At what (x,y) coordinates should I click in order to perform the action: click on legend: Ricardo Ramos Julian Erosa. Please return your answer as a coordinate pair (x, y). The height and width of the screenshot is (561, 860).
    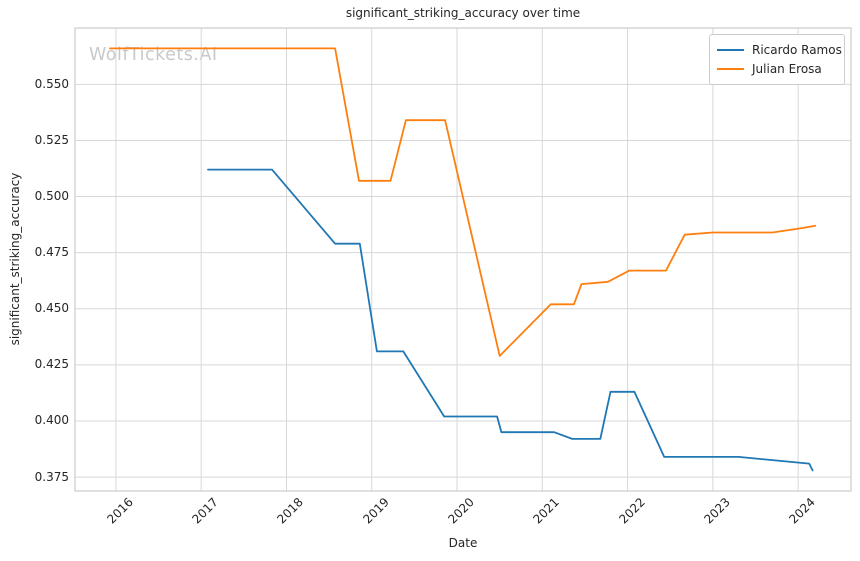
    Looking at the image, I should click on (777, 59).